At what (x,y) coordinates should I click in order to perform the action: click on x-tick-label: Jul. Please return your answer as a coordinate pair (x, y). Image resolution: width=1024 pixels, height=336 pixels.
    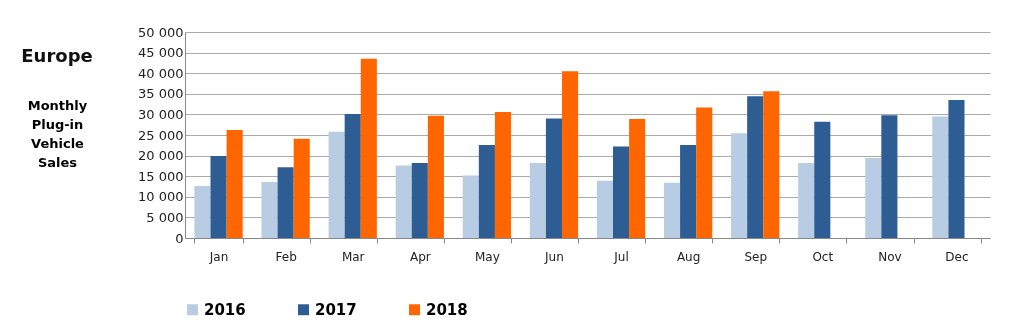
    Looking at the image, I should click on (621, 256).